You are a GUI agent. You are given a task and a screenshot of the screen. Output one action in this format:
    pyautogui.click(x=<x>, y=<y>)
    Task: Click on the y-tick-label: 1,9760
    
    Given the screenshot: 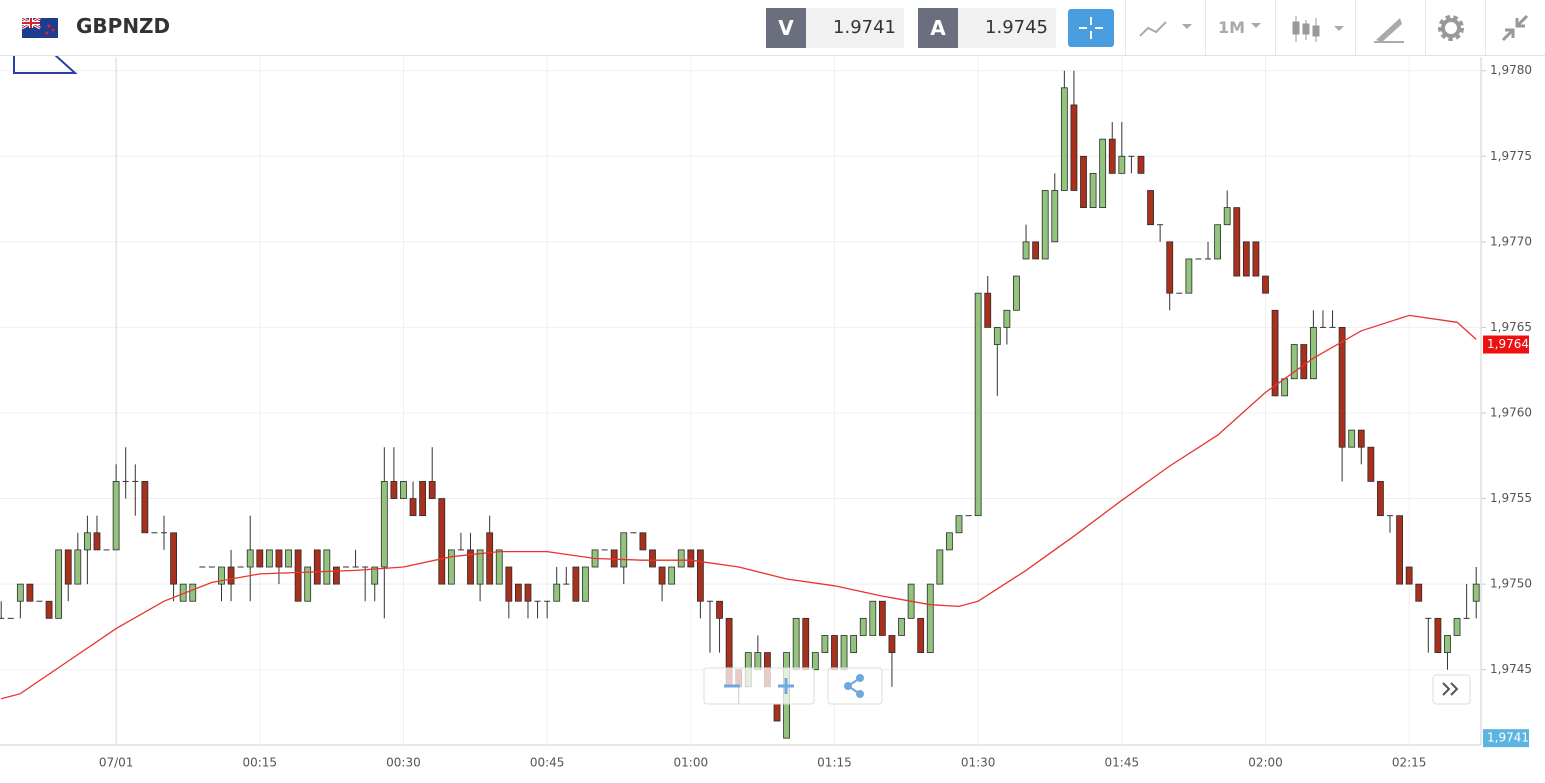 What is the action you would take?
    pyautogui.click(x=1511, y=412)
    